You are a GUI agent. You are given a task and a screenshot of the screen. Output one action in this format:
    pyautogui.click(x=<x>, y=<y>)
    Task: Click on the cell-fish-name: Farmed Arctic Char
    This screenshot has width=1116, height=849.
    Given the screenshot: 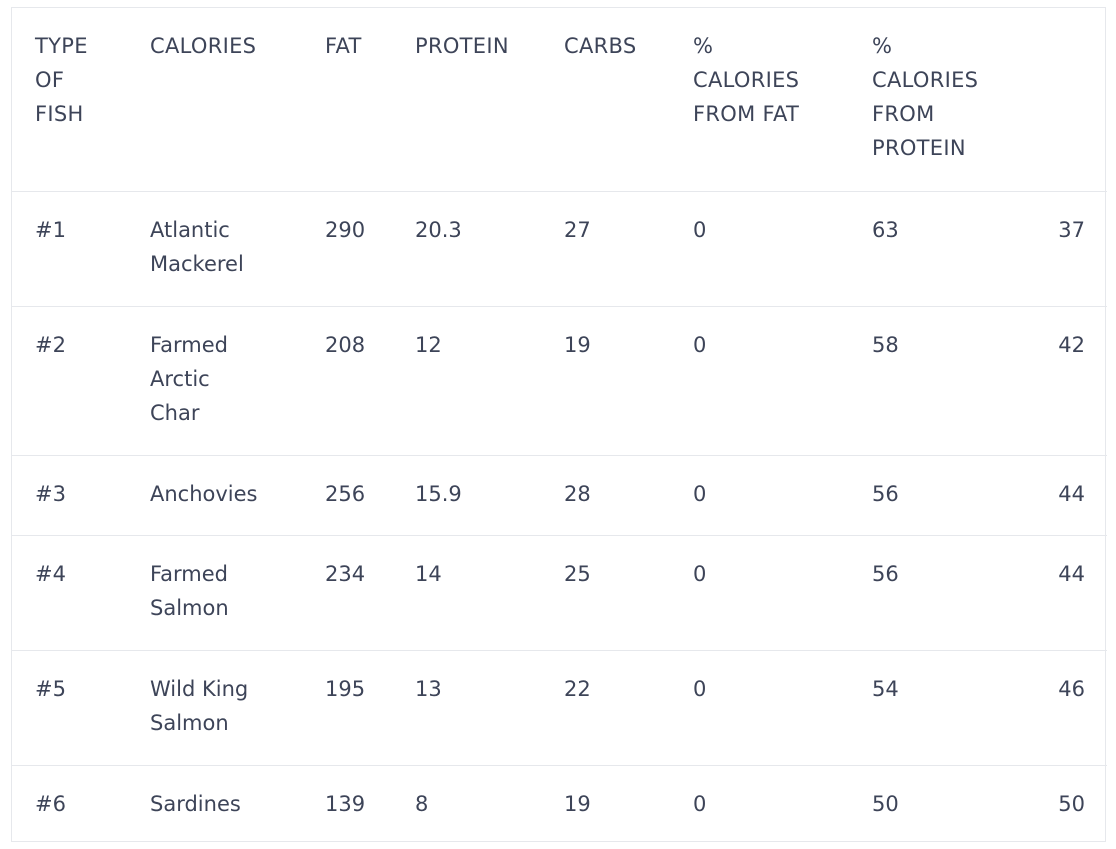 What is the action you would take?
    pyautogui.click(x=189, y=378)
    